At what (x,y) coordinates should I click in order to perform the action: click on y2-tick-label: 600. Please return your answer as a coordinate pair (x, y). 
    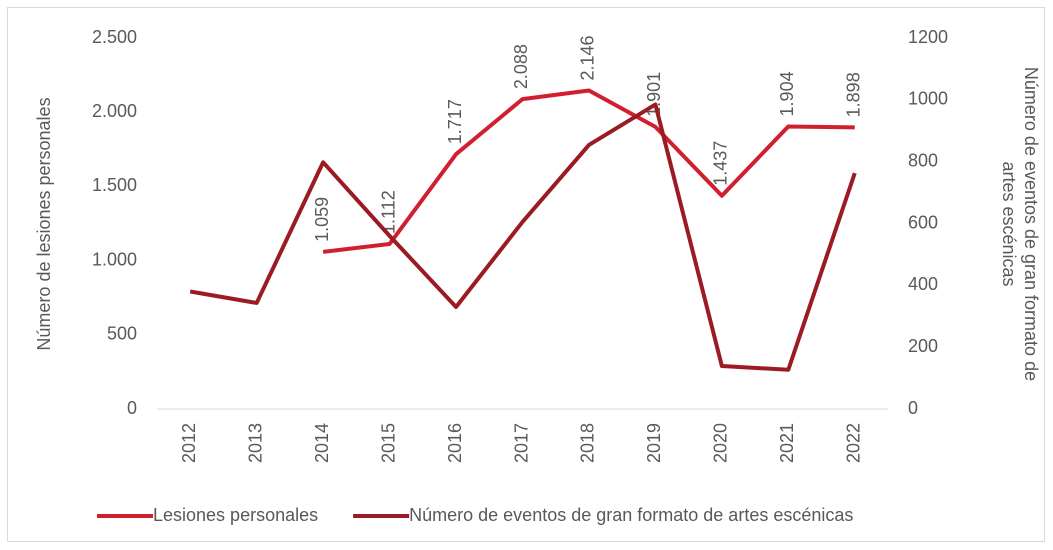
    Looking at the image, I should click on (923, 222).